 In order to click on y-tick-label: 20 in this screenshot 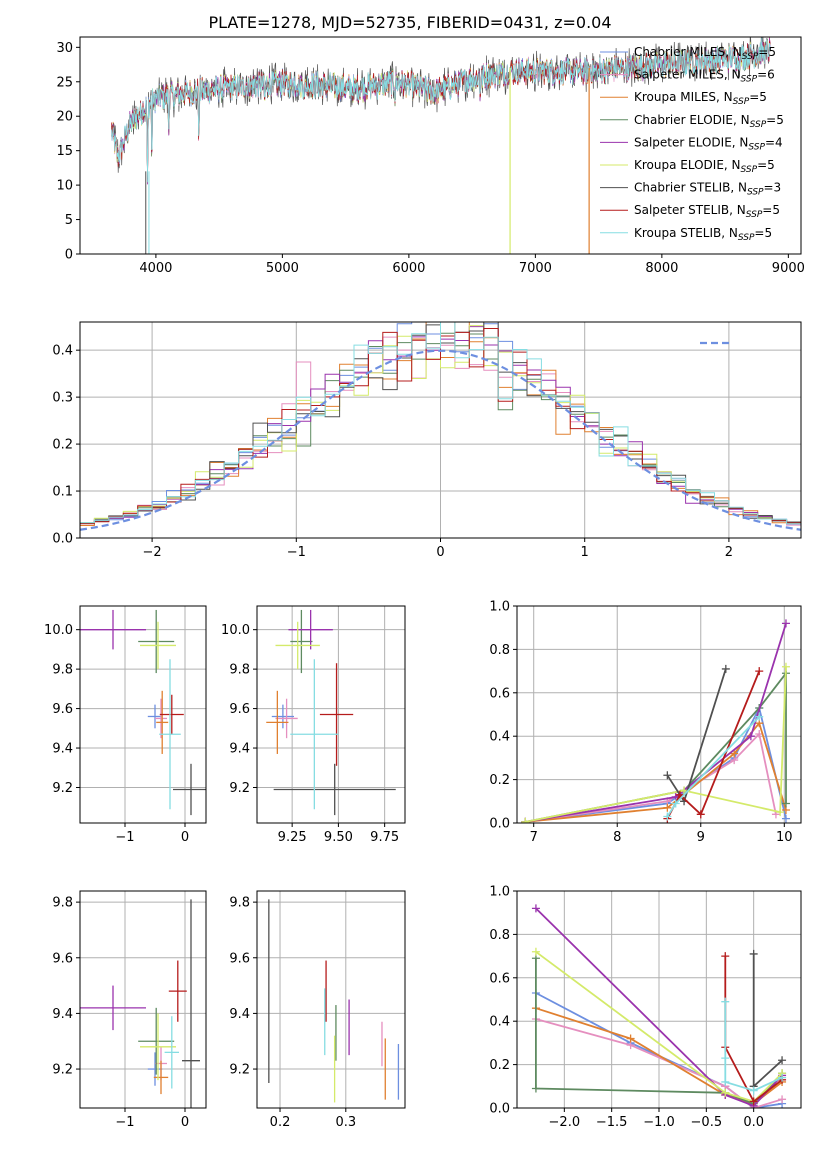, I will do `click(64, 117)`.